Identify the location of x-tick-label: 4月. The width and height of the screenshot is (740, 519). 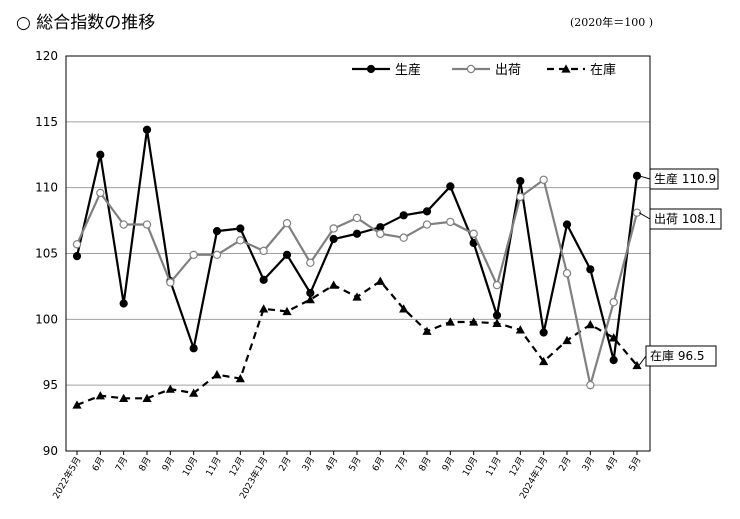
(611, 464).